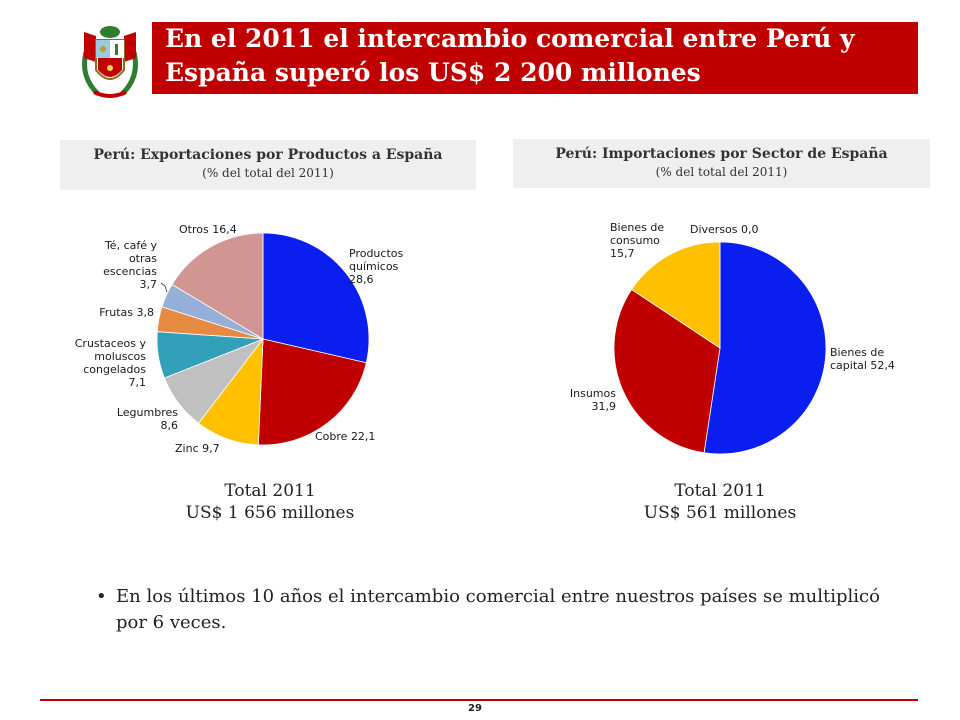 This screenshot has height=720, width=960. What do you see at coordinates (270, 513) in the screenshot?
I see `exports-total-amount: US$ 1 656 millones` at bounding box center [270, 513].